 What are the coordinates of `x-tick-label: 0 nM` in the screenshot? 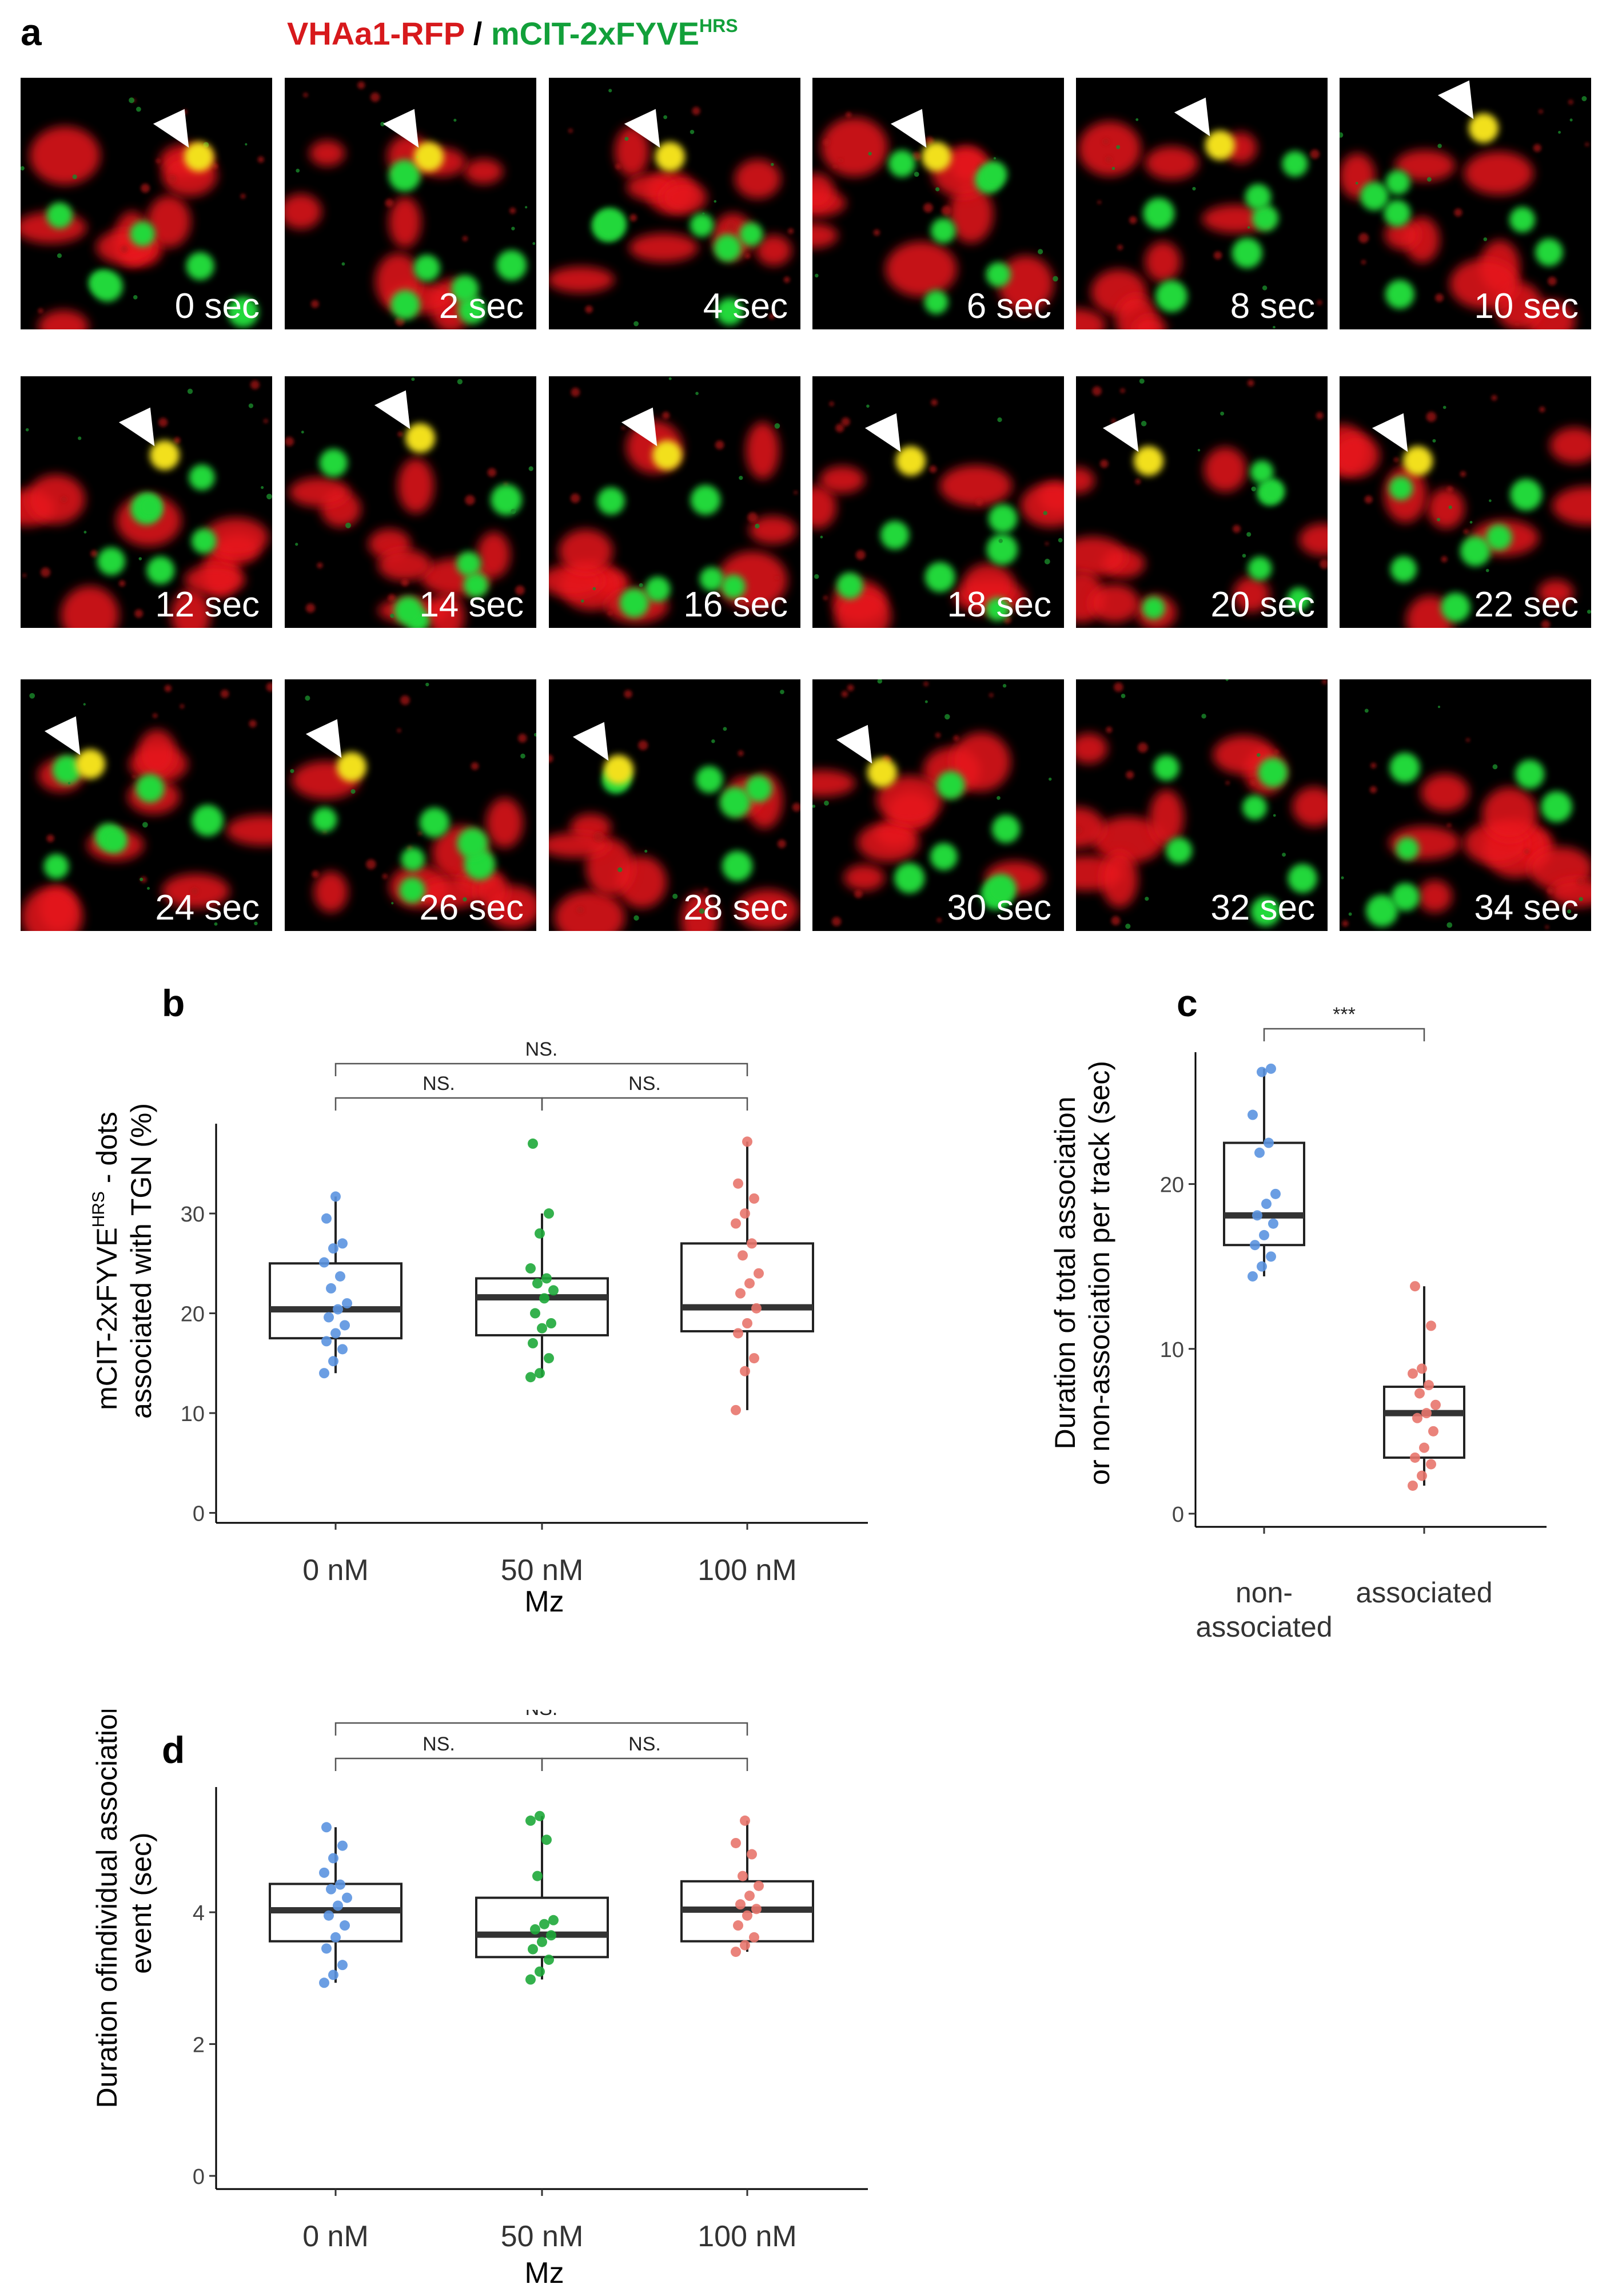 It's located at (335, 1570).